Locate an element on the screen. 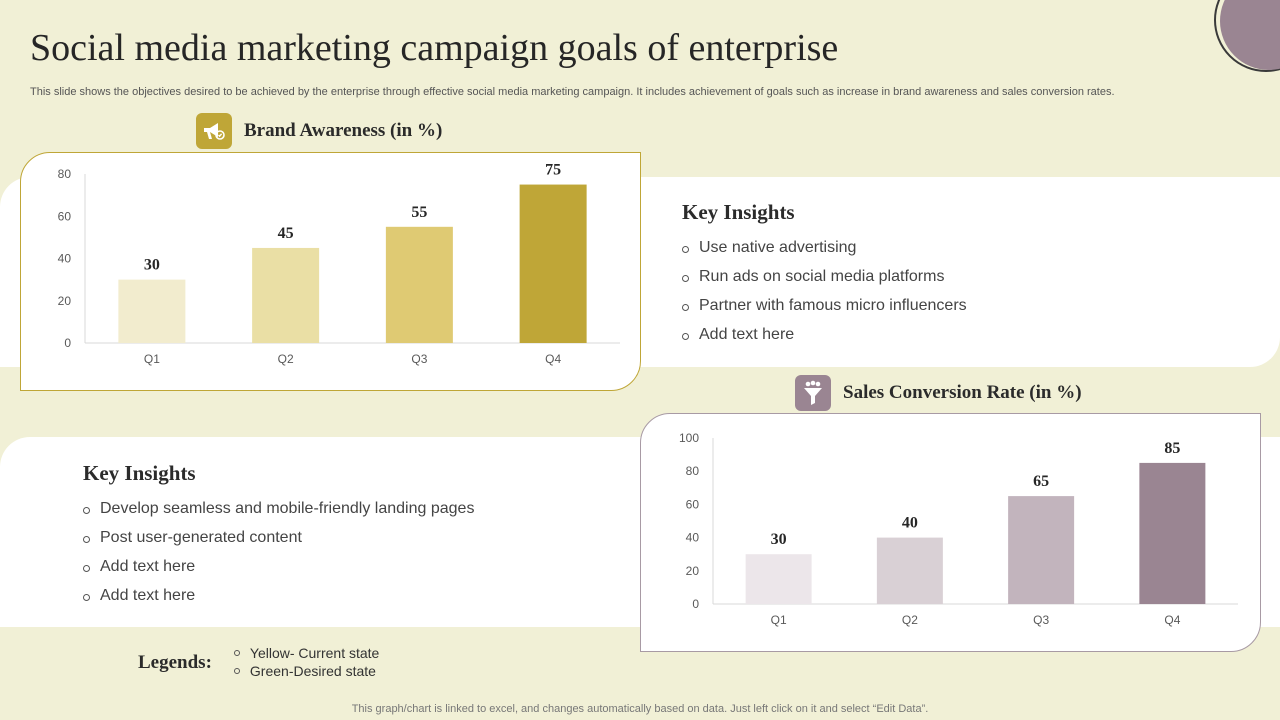 This screenshot has height=720, width=1280. sales-conversion-chart: 0 20 40 60 80 100 30 Q1 40 Q2 65 Q3 85 Q4 is located at coordinates (958, 529).